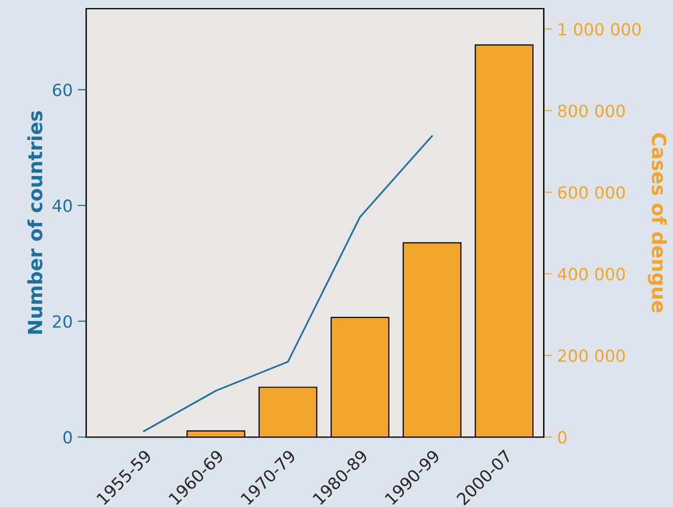  I want to click on y-axis-title: Number of countries, so click(34, 222).